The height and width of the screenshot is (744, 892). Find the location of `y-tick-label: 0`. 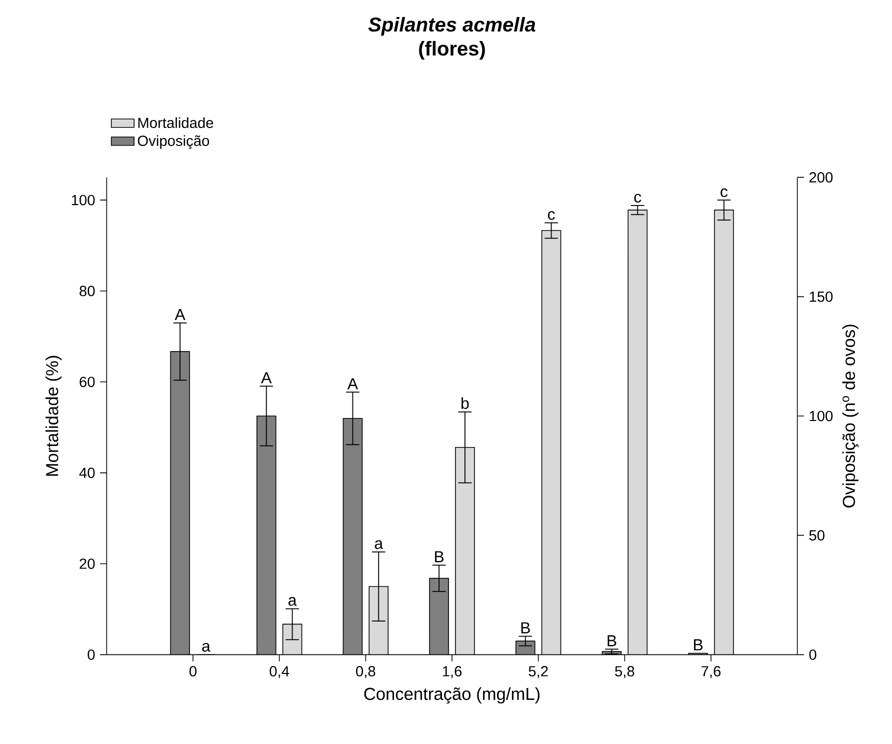

y-tick-label: 0 is located at coordinates (91, 654).